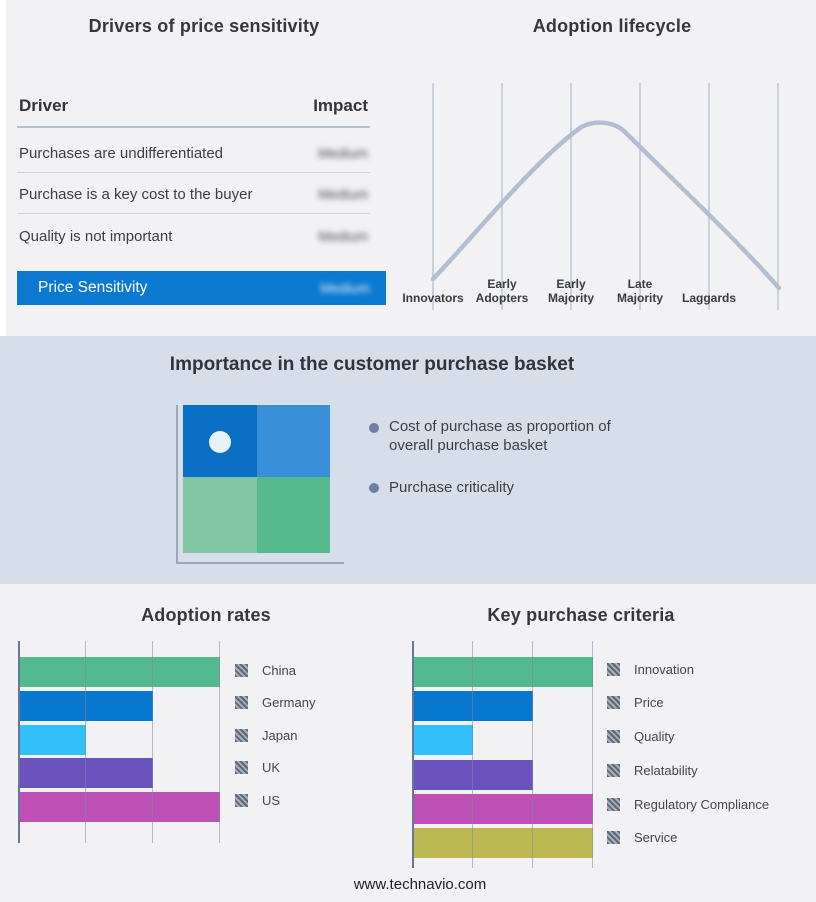 This screenshot has width=816, height=902. I want to click on legend-label: Innovation, so click(664, 669).